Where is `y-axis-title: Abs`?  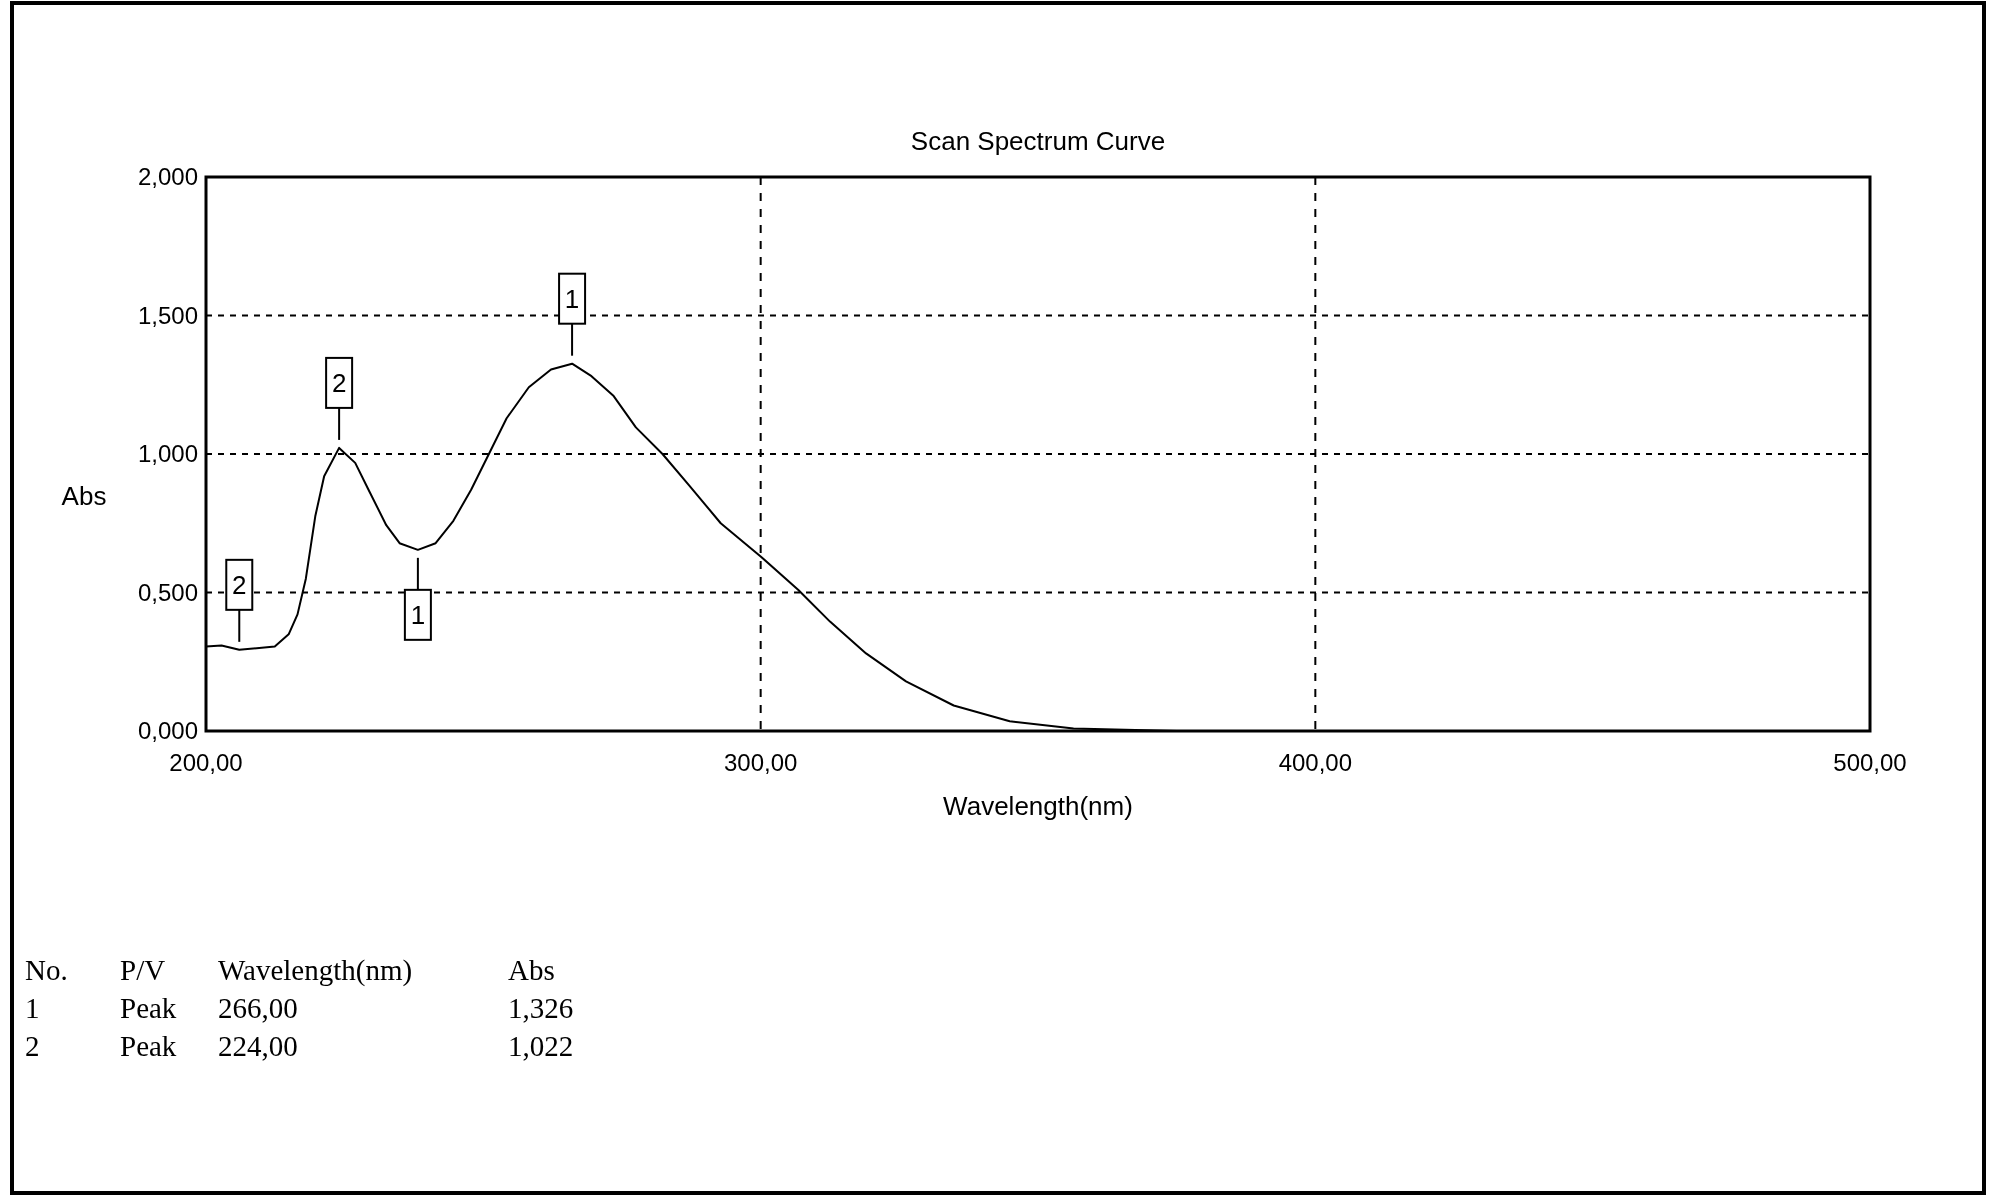 y-axis-title: Abs is located at coordinates (84, 496).